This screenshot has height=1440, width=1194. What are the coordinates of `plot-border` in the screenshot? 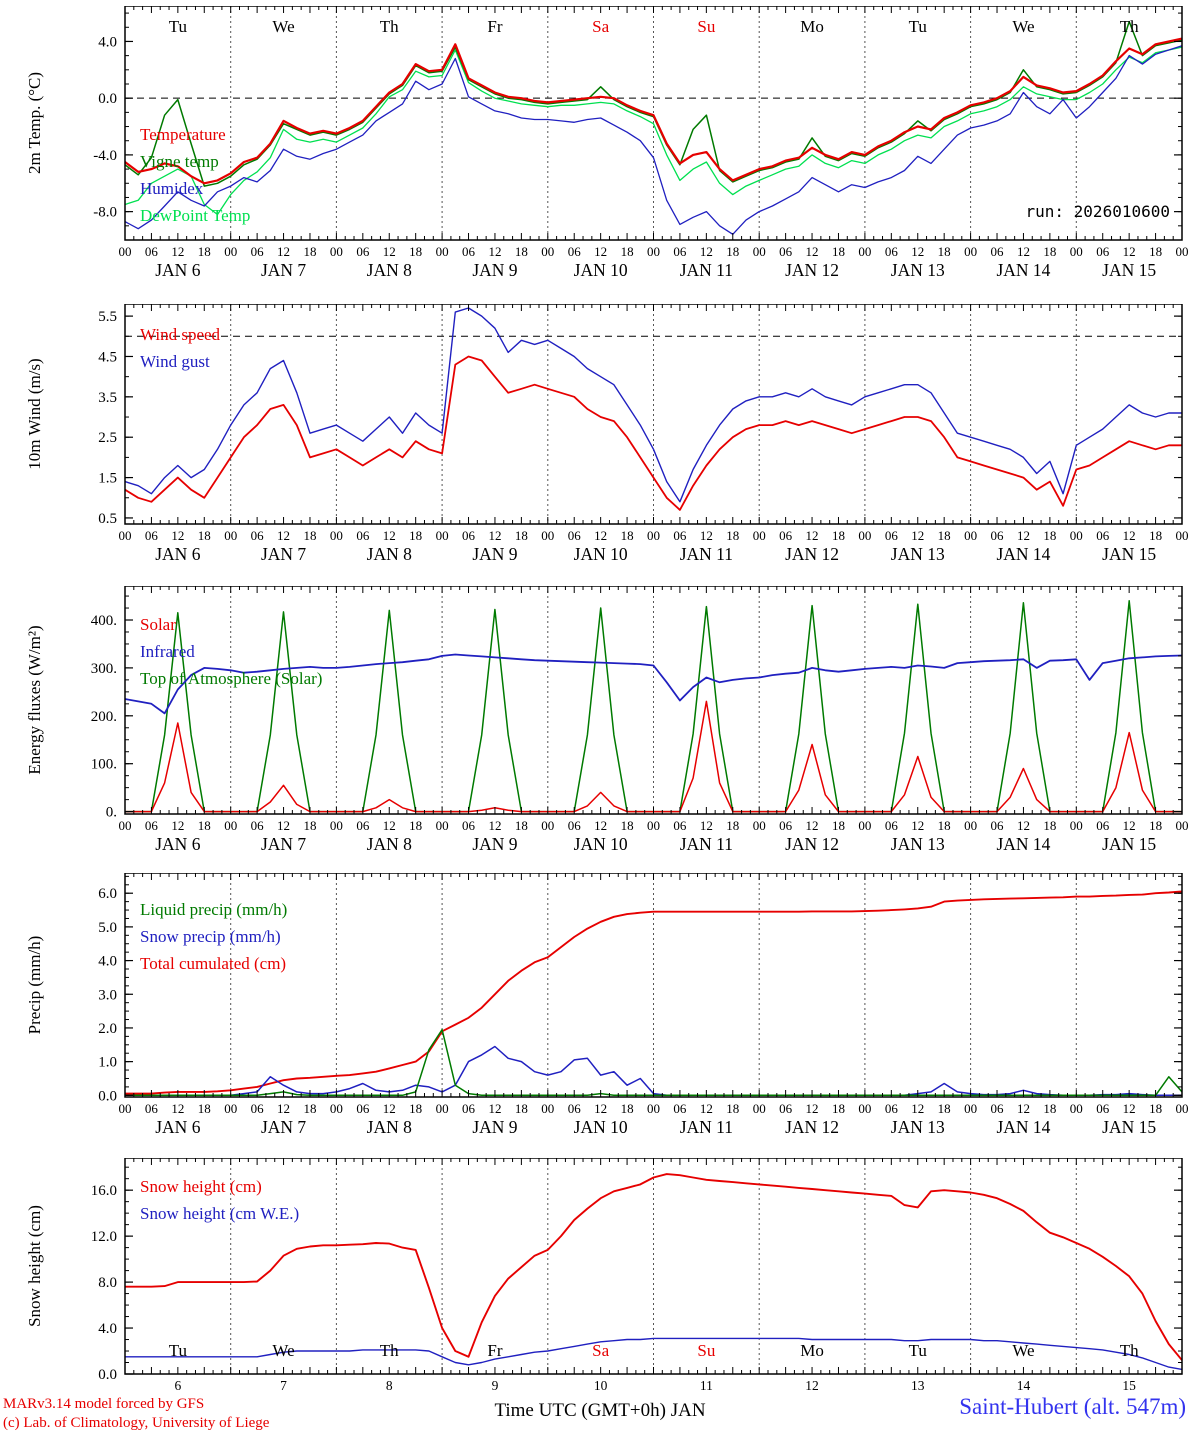 It's located at (653, 700).